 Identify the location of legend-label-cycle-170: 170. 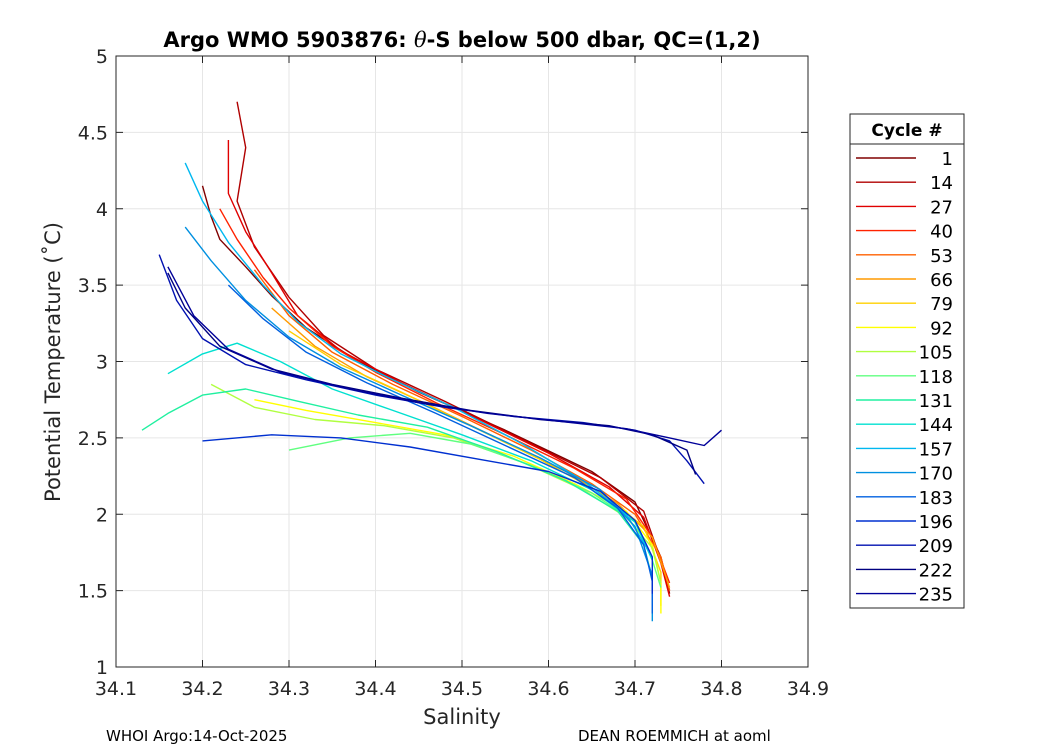
(936, 474).